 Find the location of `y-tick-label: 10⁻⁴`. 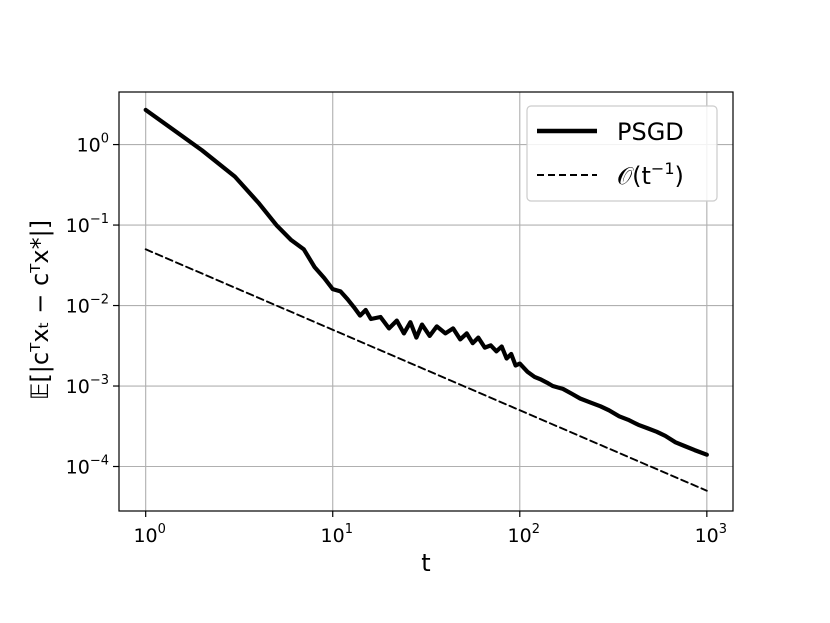

y-tick-label: 10⁻⁴ is located at coordinates (87, 466).